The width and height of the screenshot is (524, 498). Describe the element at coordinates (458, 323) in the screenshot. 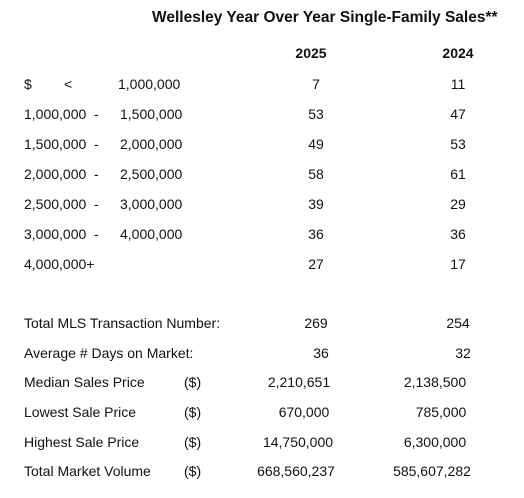

I see `value-2024: 254` at that location.